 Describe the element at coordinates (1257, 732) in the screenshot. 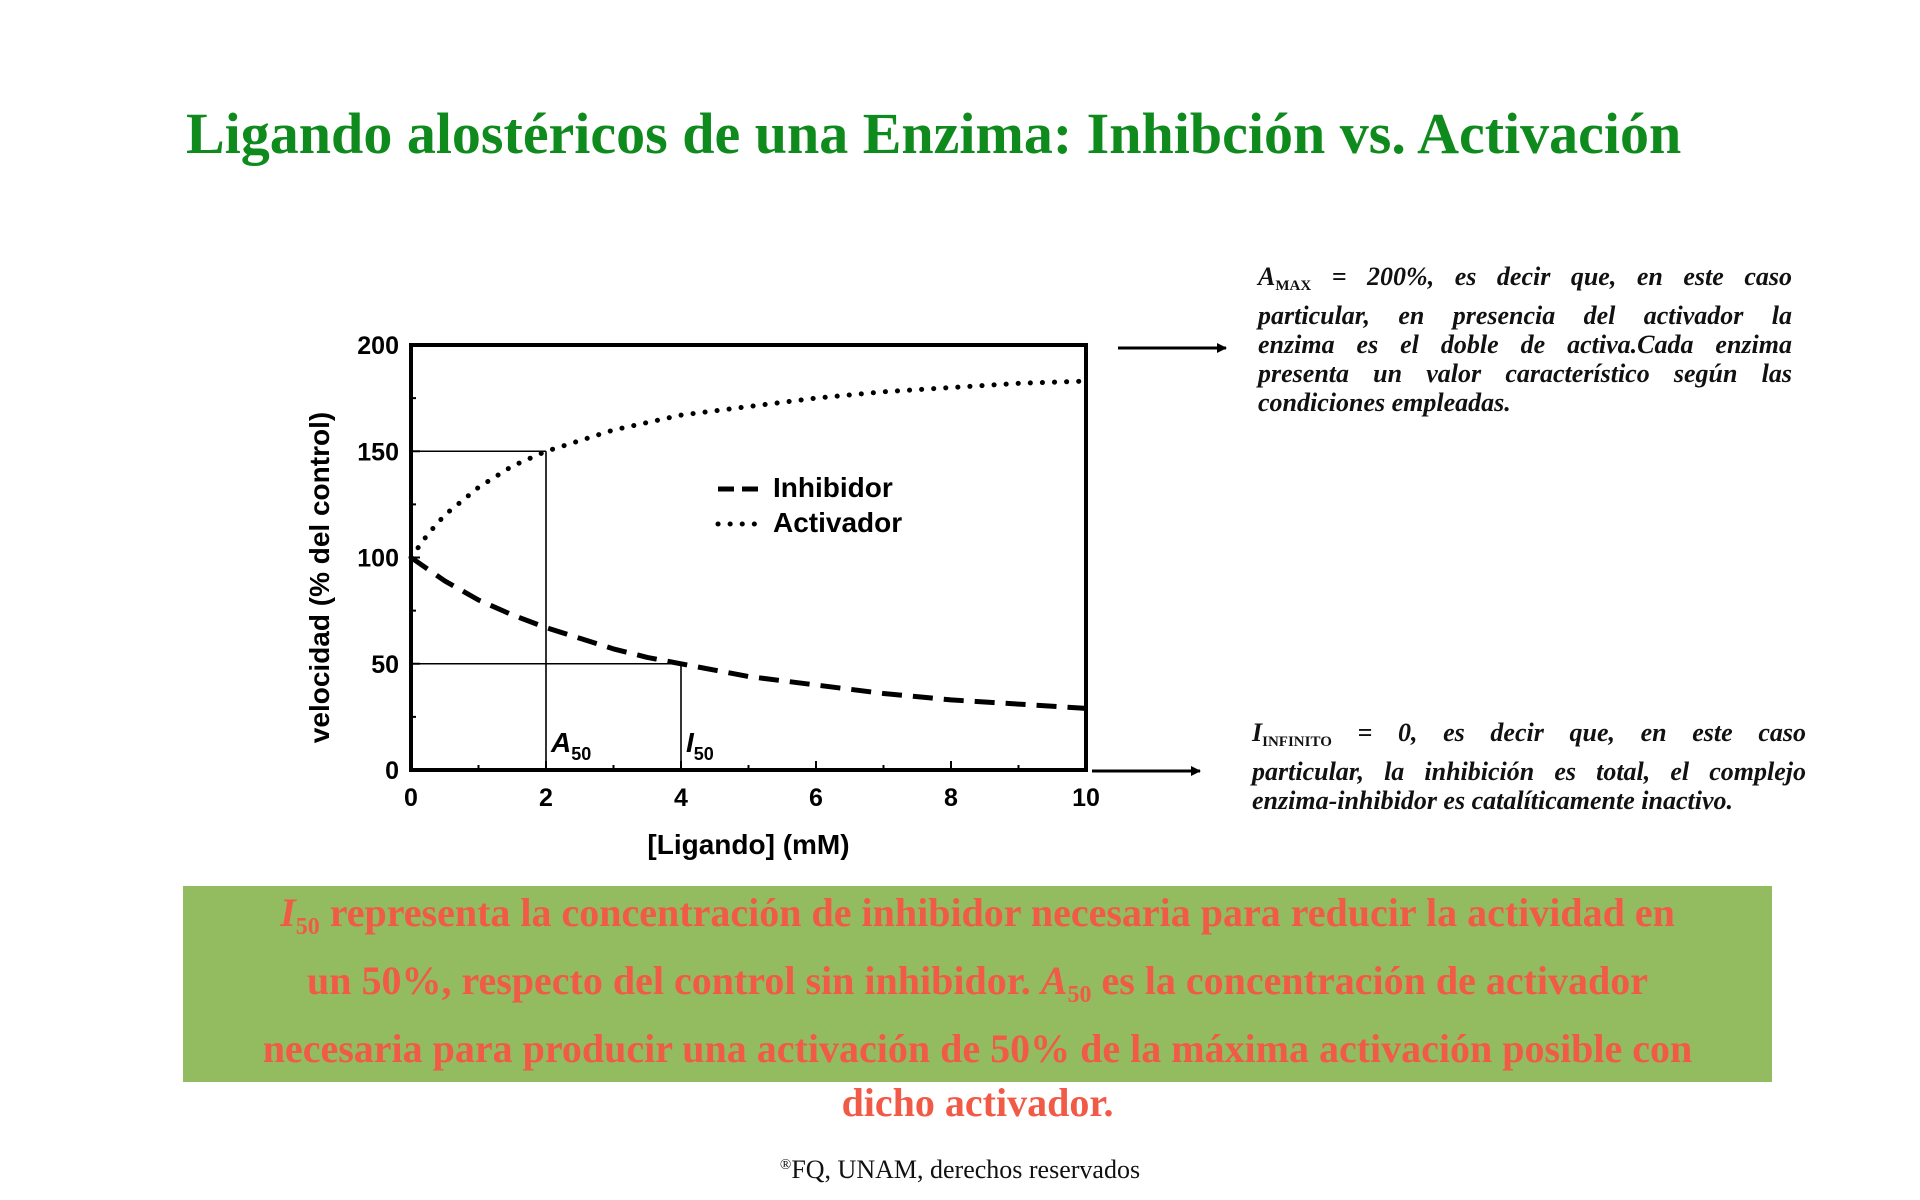

I see `iinf-symbol: I` at that location.